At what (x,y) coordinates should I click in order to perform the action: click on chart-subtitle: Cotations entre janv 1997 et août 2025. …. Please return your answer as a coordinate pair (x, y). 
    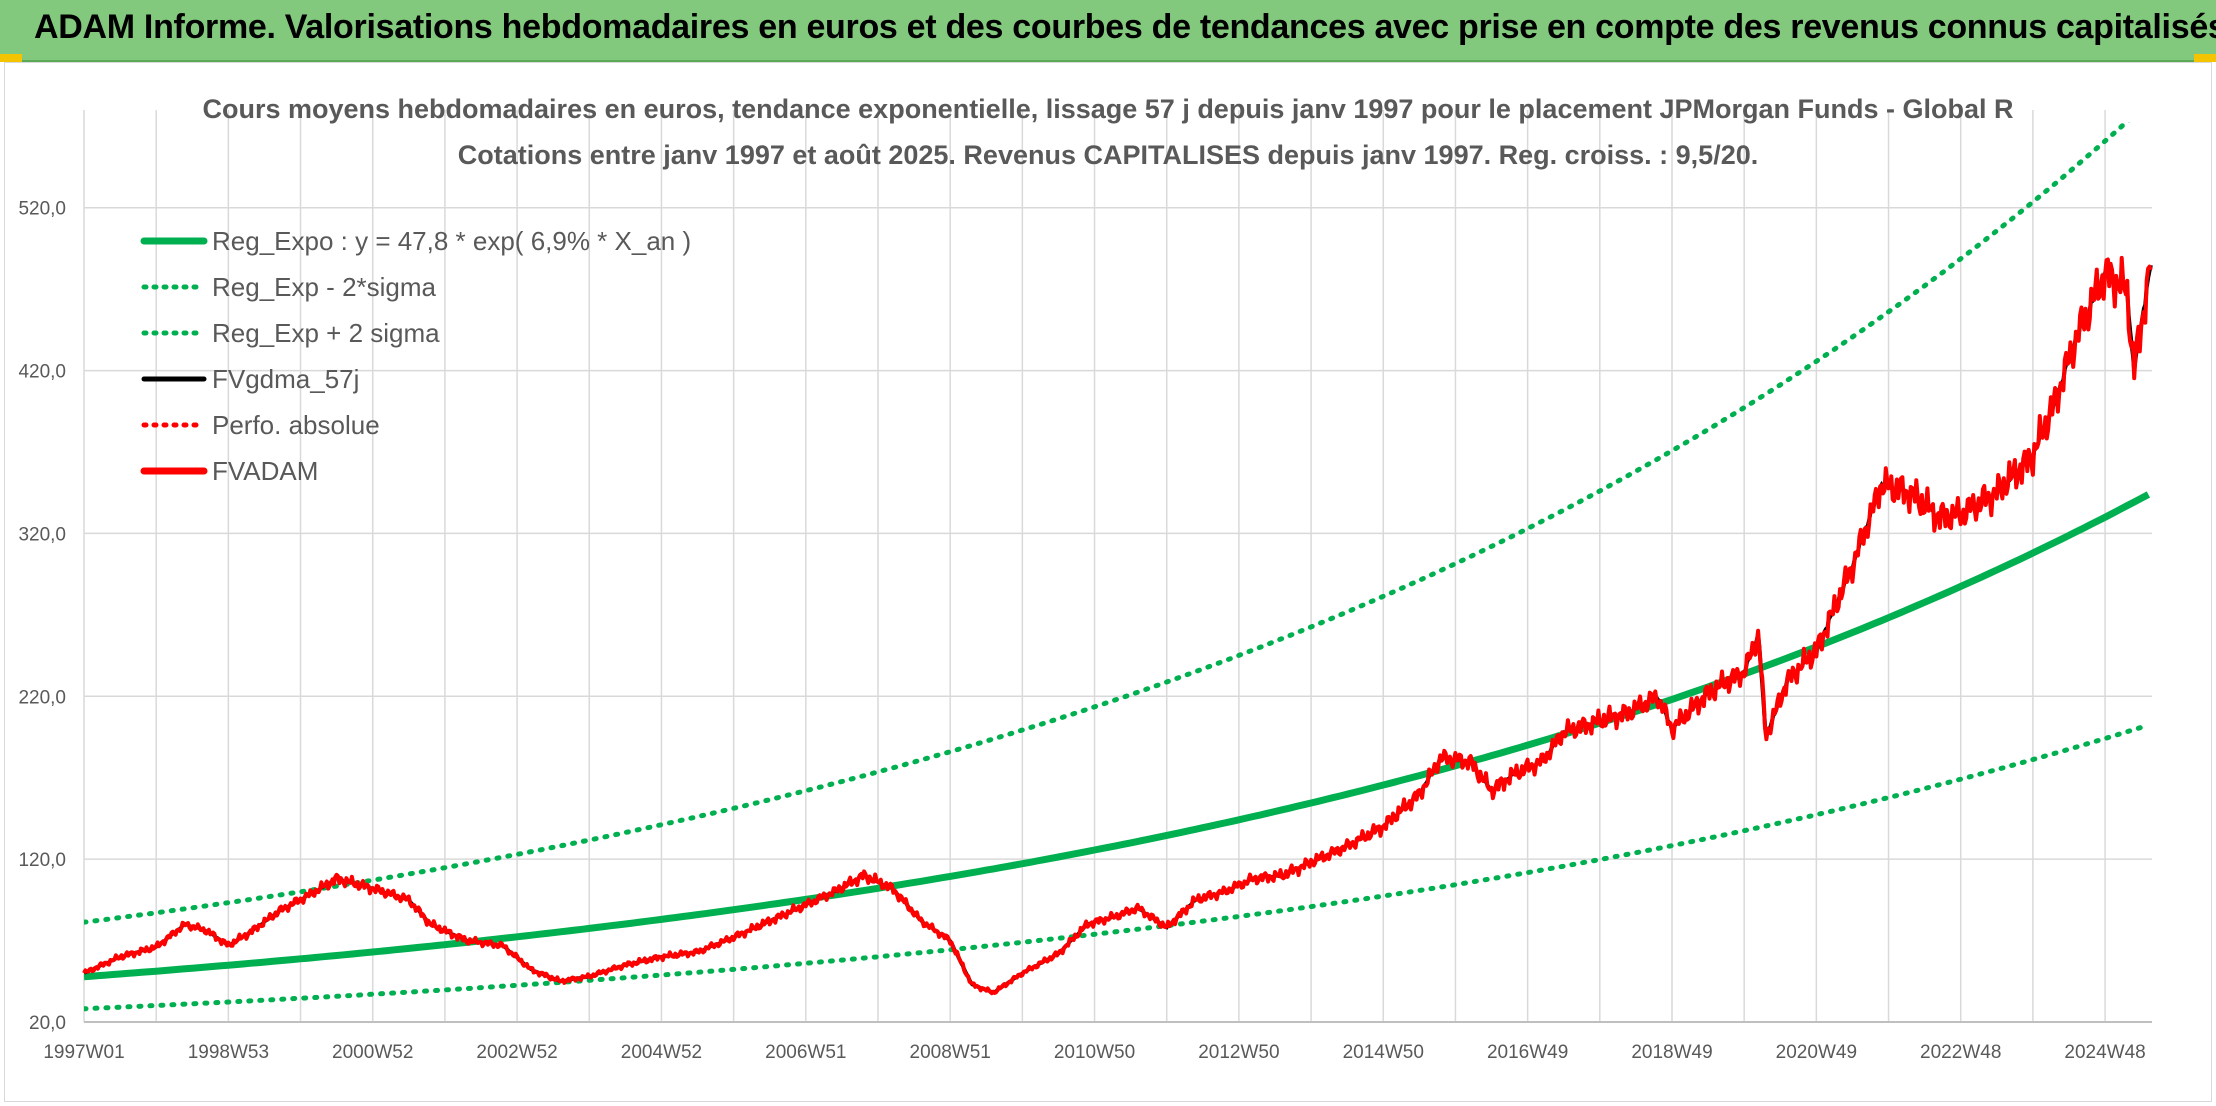
    Looking at the image, I should click on (1108, 155).